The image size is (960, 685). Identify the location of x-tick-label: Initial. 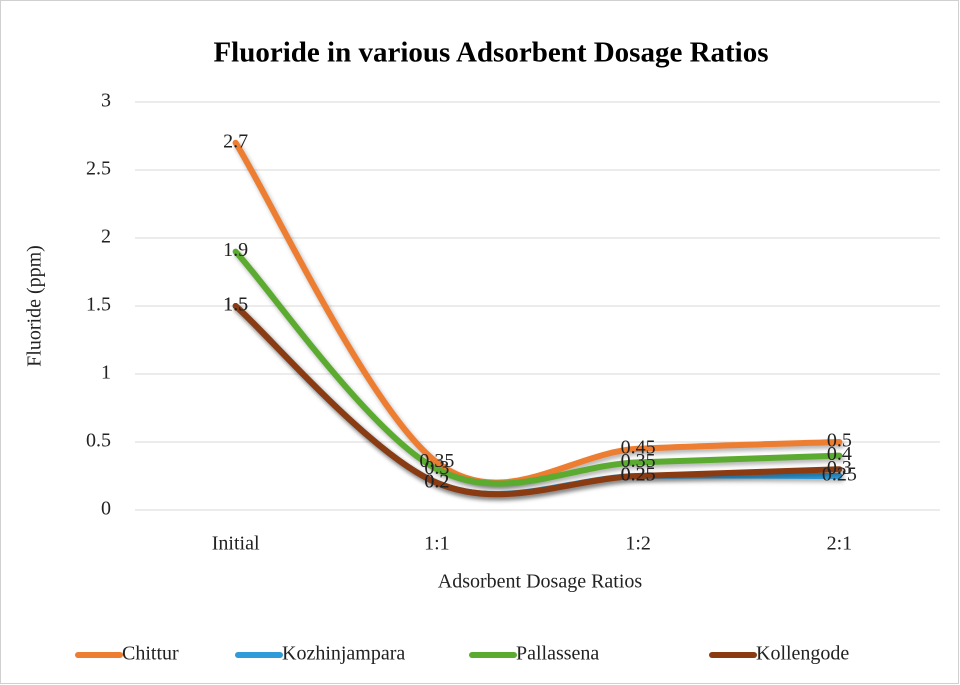
(236, 544).